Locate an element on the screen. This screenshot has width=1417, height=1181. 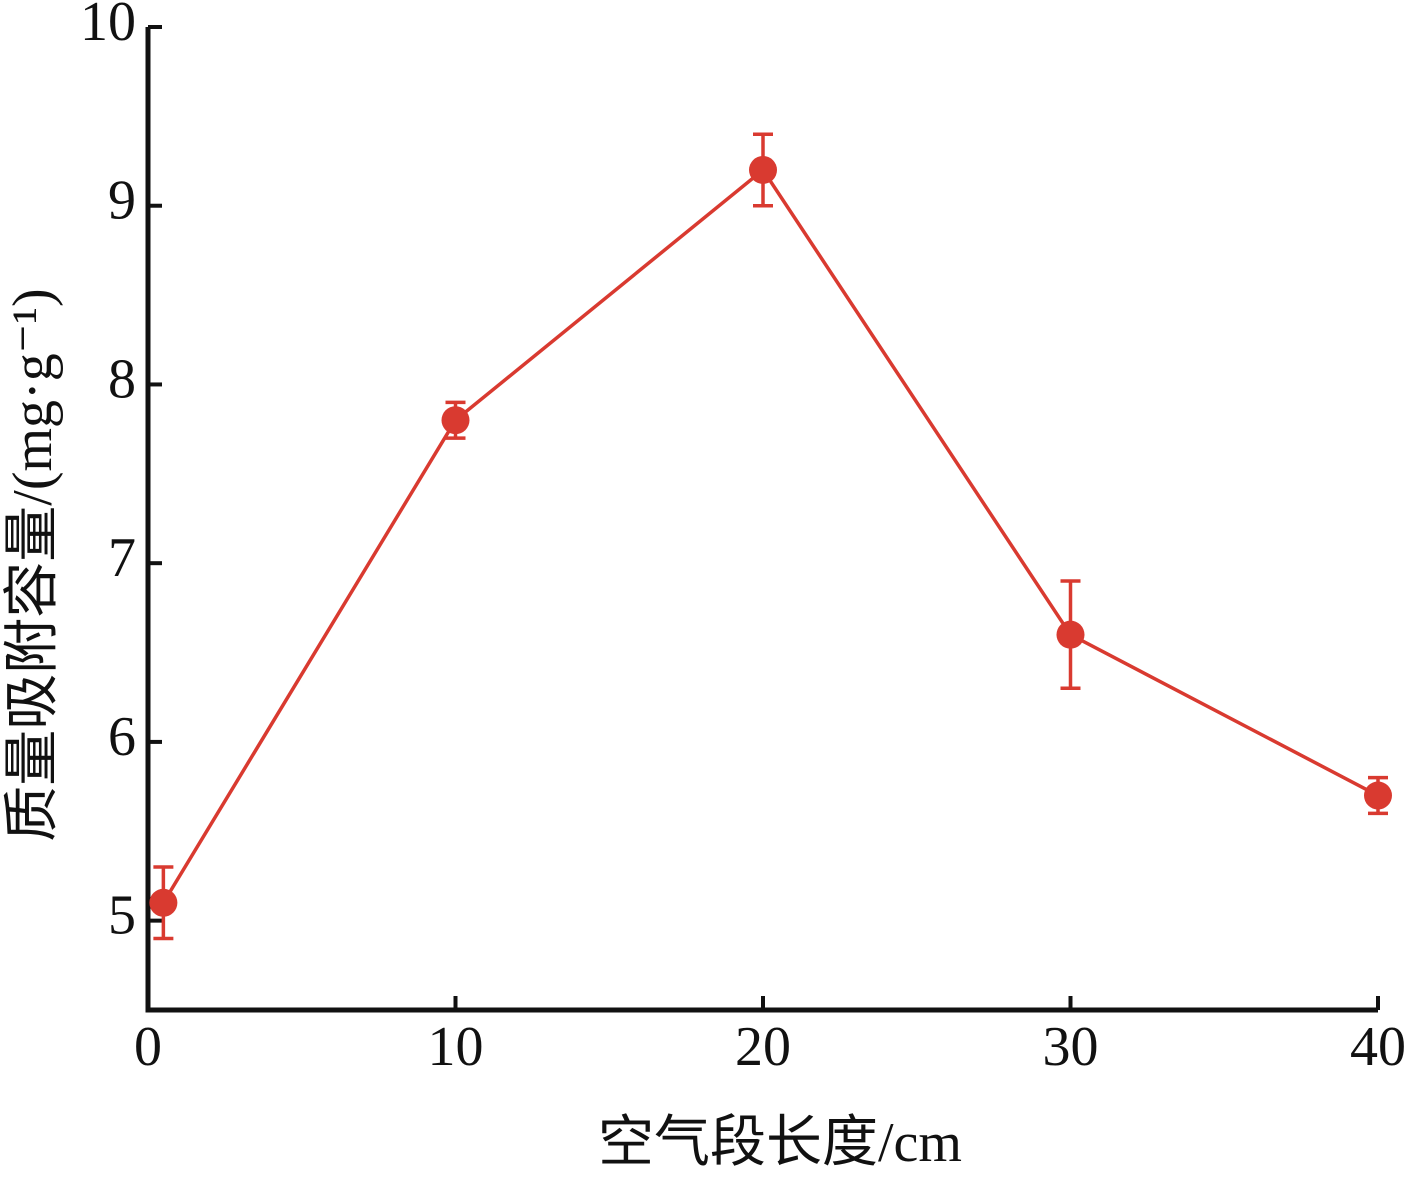
y-tick-label: 7 is located at coordinates (122, 558).